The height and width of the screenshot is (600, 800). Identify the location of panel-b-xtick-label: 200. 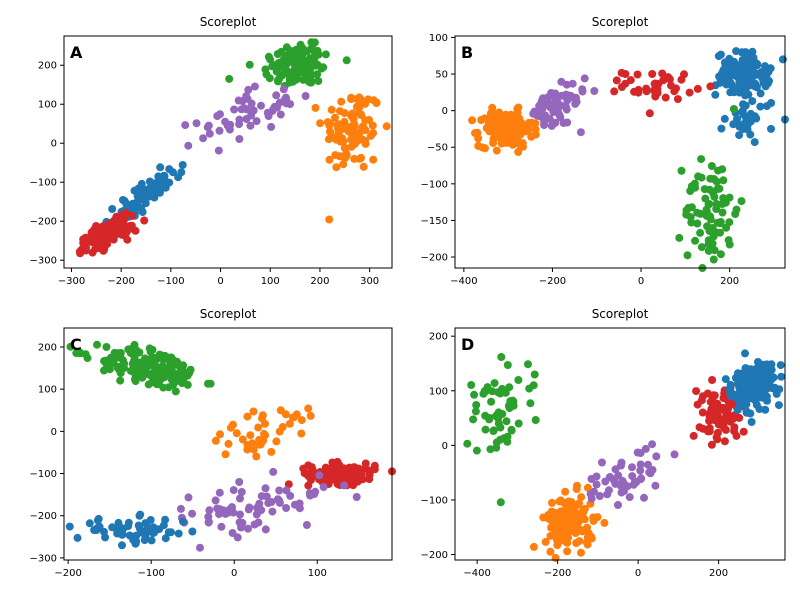
(729, 281).